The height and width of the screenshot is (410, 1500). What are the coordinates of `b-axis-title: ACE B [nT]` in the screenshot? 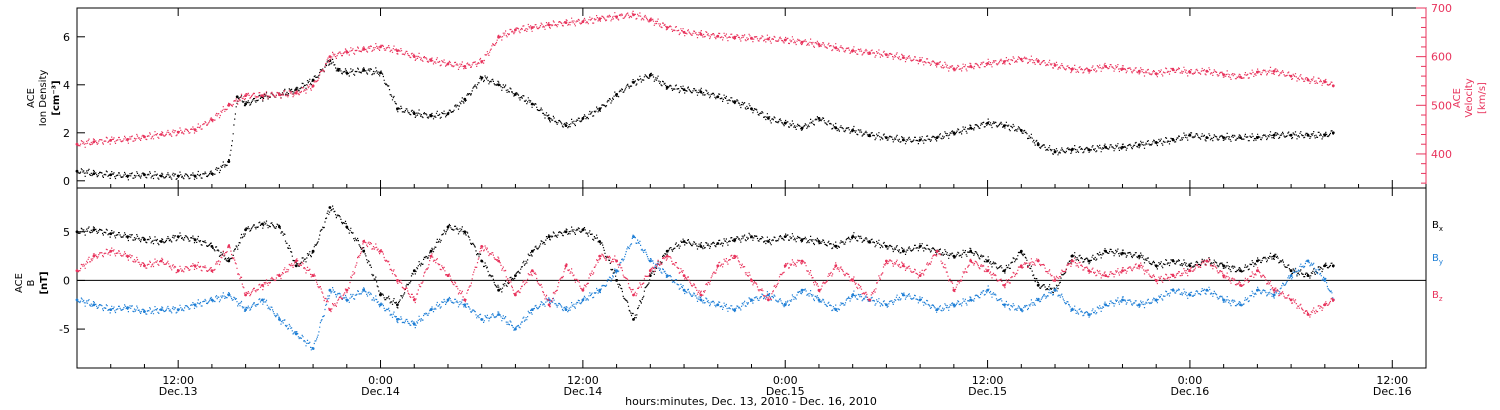 It's located at (32, 282).